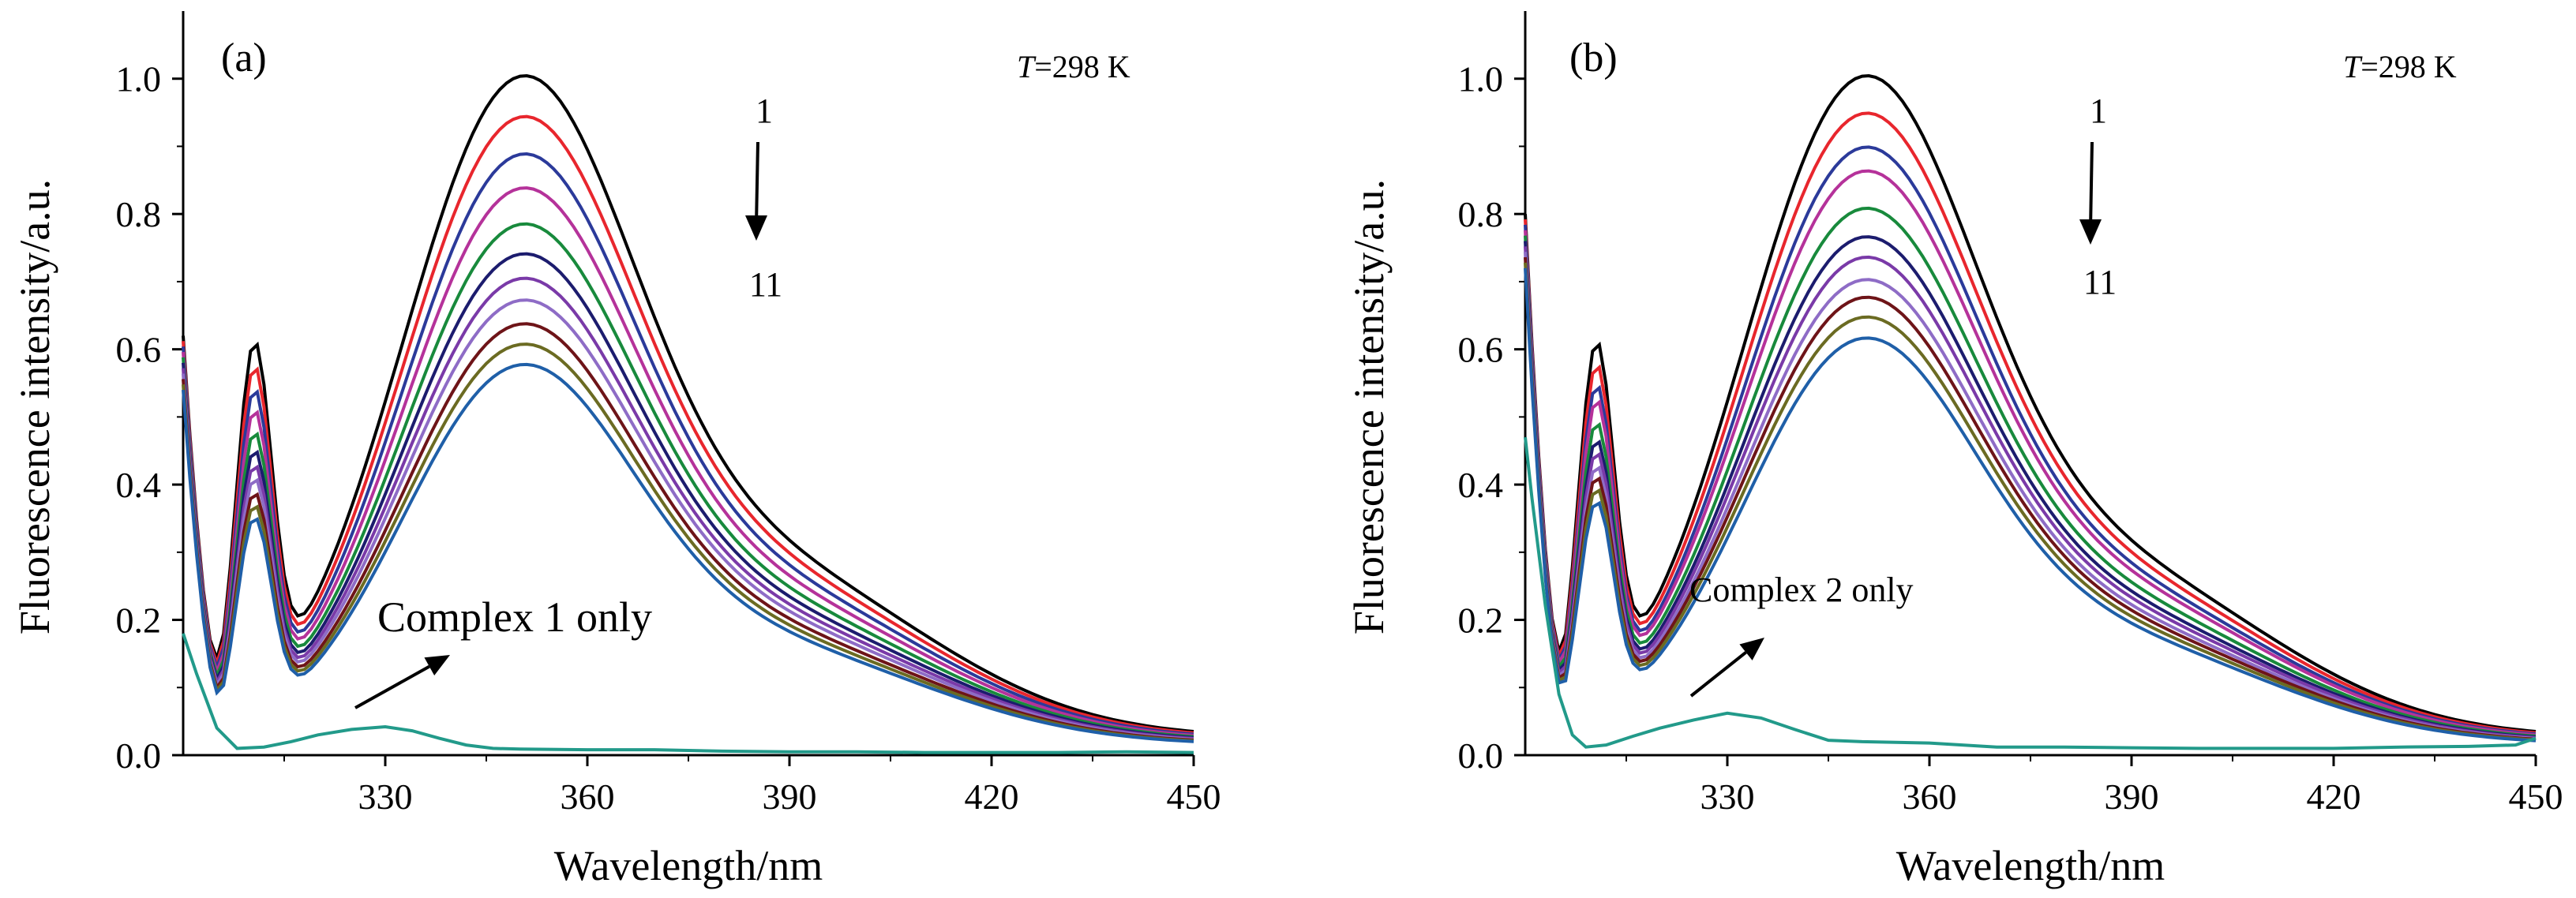 The image size is (2576, 898). Describe the element at coordinates (514, 617) in the screenshot. I see `complex-only-annotation: Complex 1 only` at that location.